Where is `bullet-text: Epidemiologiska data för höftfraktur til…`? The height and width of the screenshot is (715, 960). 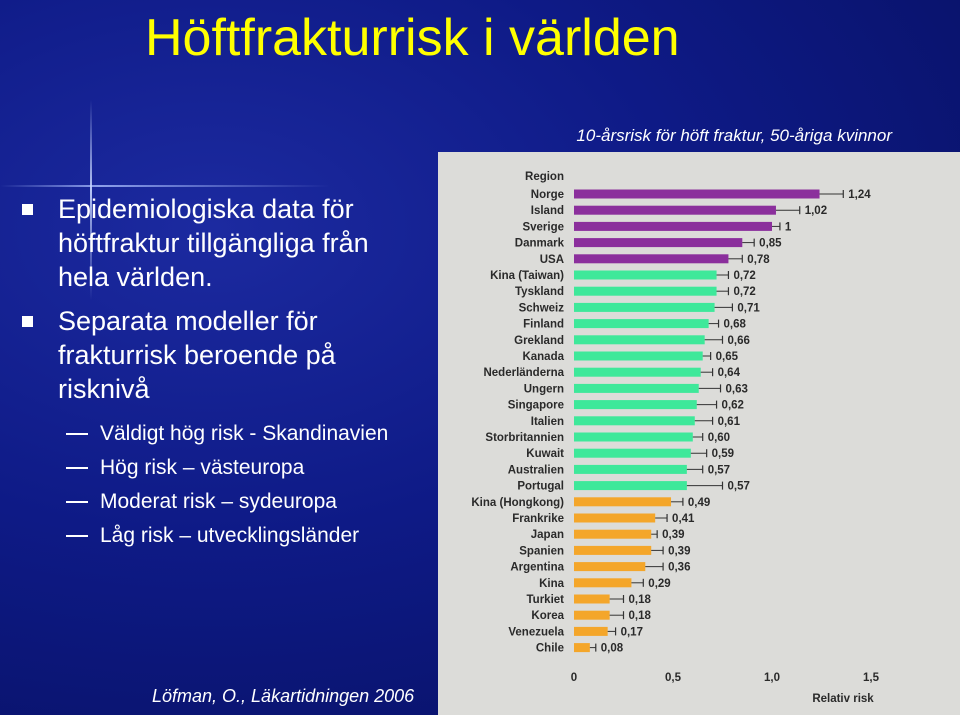 bullet-text: Epidemiologiska data för höftfraktur til… is located at coordinates (213, 243).